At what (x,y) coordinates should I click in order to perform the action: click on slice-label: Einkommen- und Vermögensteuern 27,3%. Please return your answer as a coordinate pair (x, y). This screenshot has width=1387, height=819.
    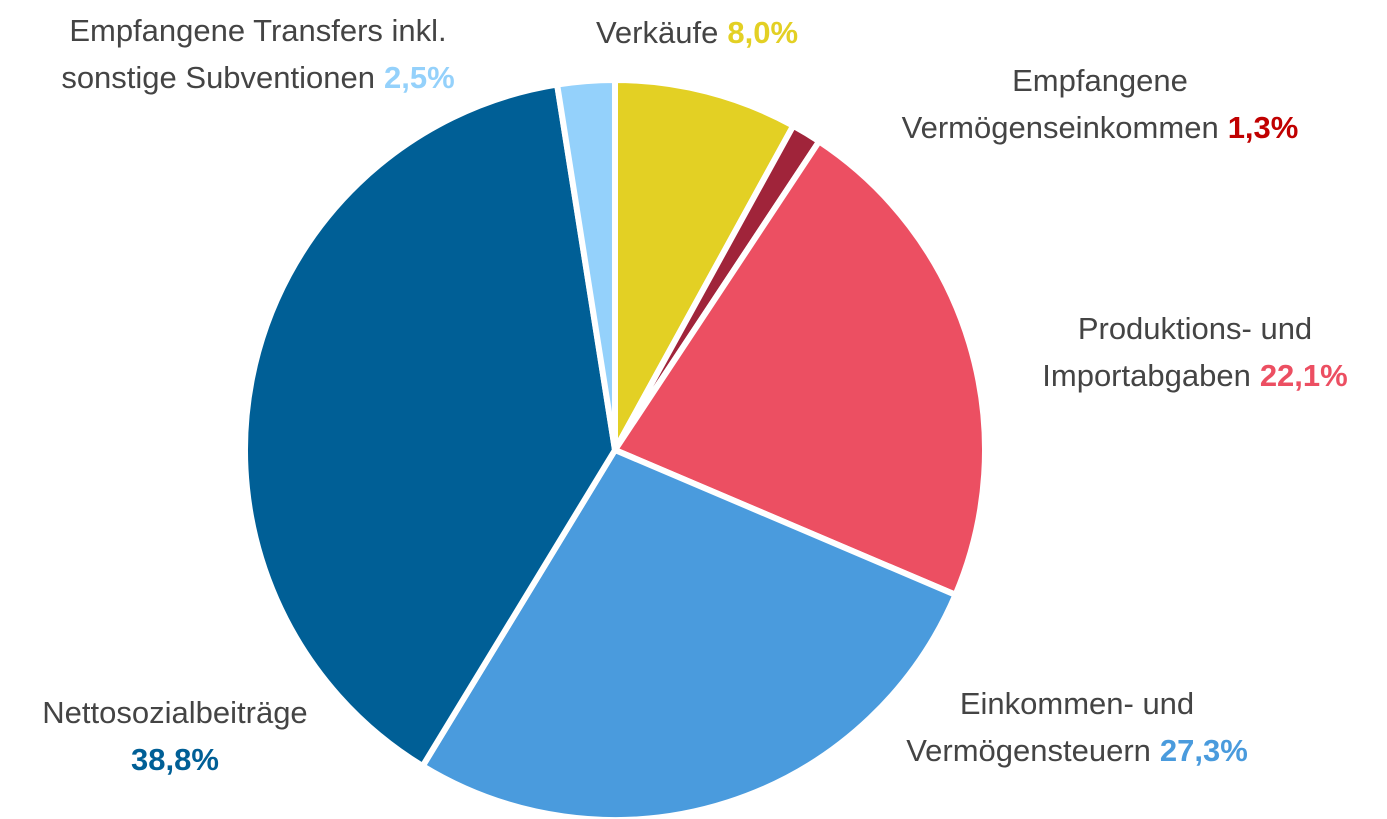
    Looking at the image, I should click on (1077, 727).